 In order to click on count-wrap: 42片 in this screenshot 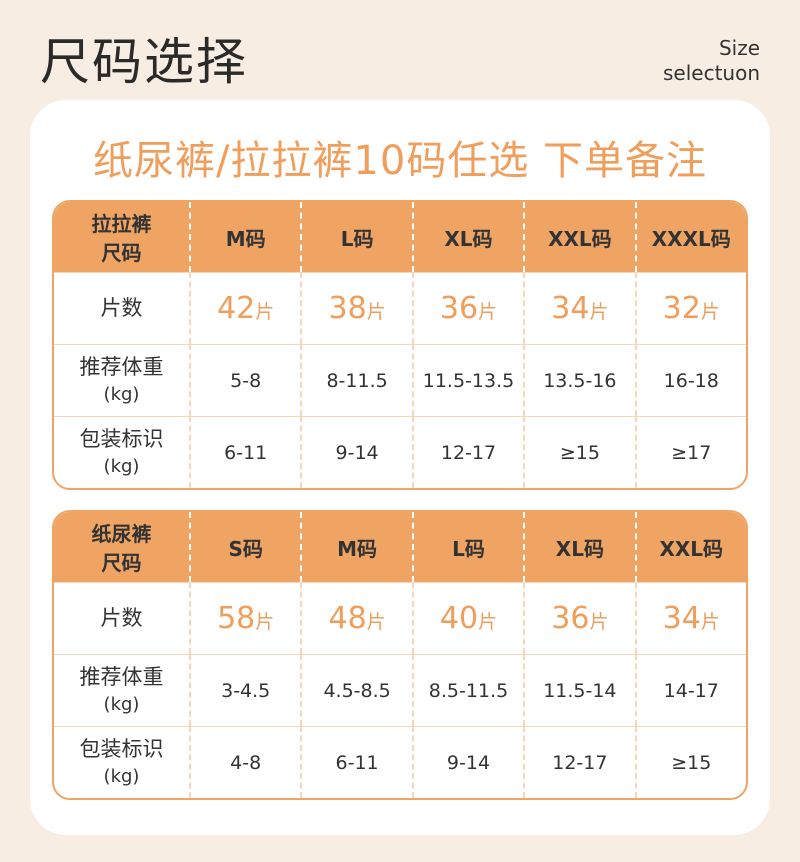, I will do `click(245, 308)`.